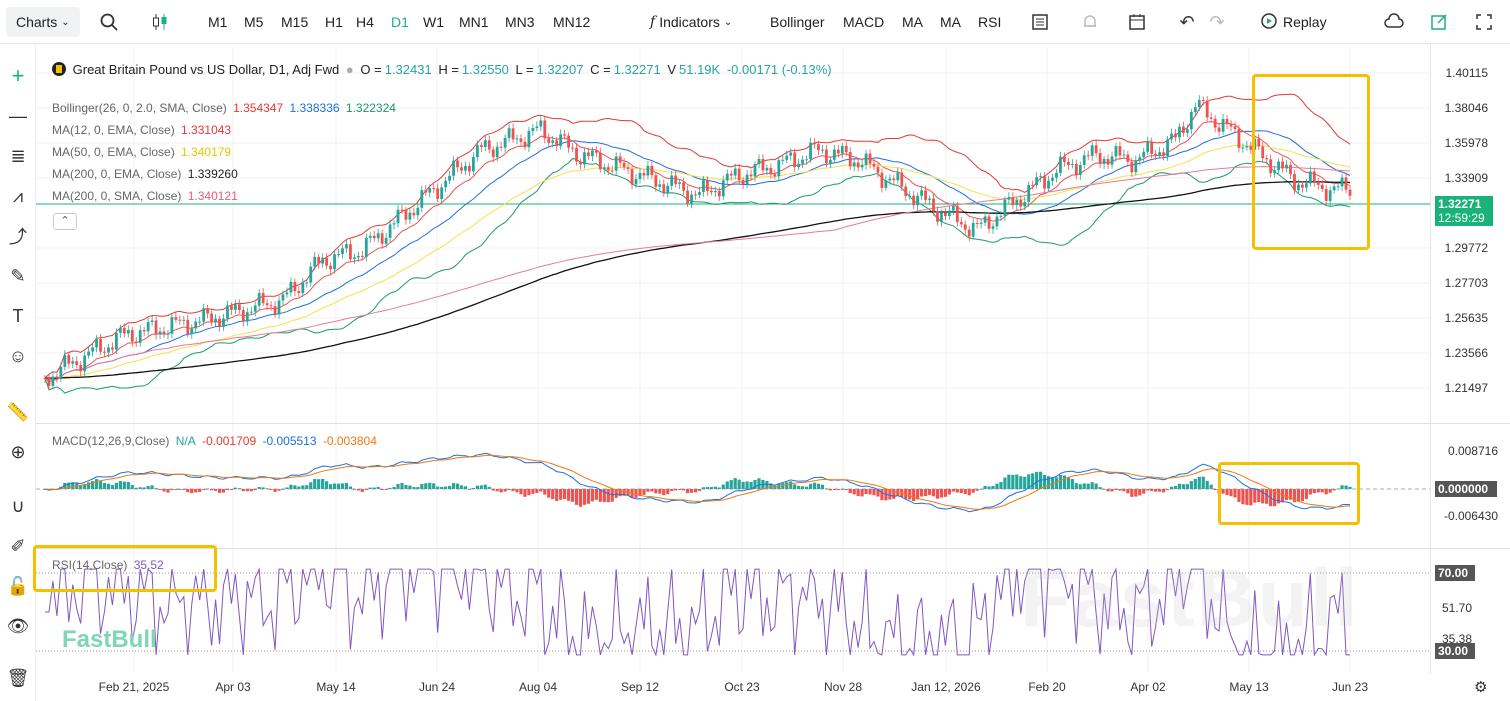 This screenshot has height=701, width=1510. I want to click on quick-macd: MACD, so click(864, 22).